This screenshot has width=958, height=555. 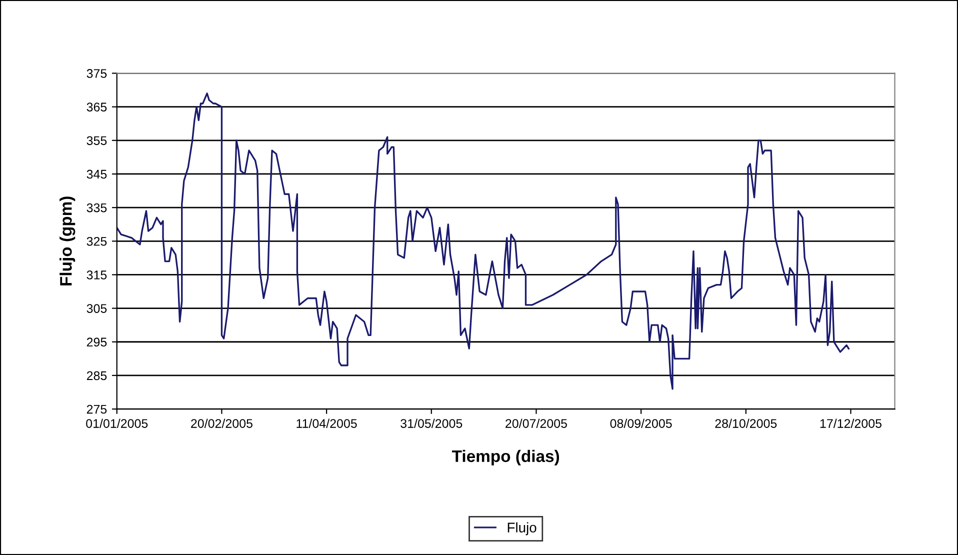 What do you see at coordinates (746, 423) in the screenshot?
I see `x-tick-label: 28/10/2005` at bounding box center [746, 423].